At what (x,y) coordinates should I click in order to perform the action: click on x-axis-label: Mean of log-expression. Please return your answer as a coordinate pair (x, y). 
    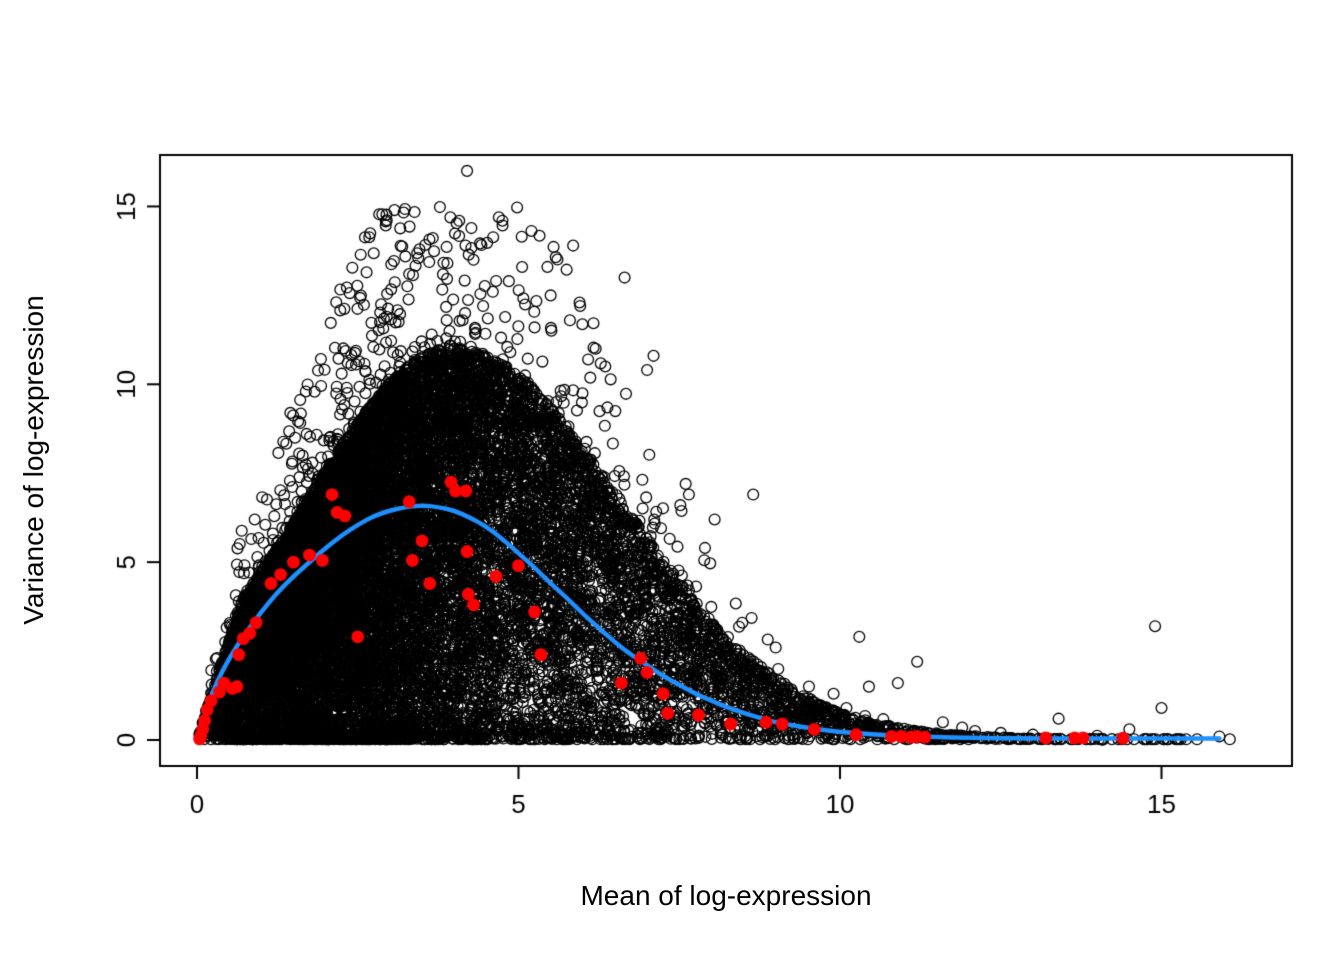
    Looking at the image, I should click on (726, 895).